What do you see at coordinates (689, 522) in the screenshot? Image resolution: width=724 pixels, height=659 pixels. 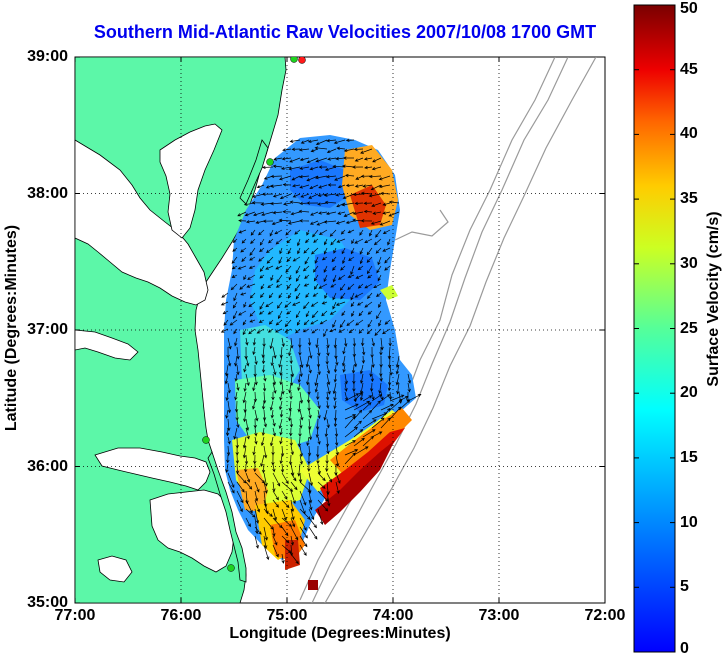 I see `colorbar-tick-label: 10` at bounding box center [689, 522].